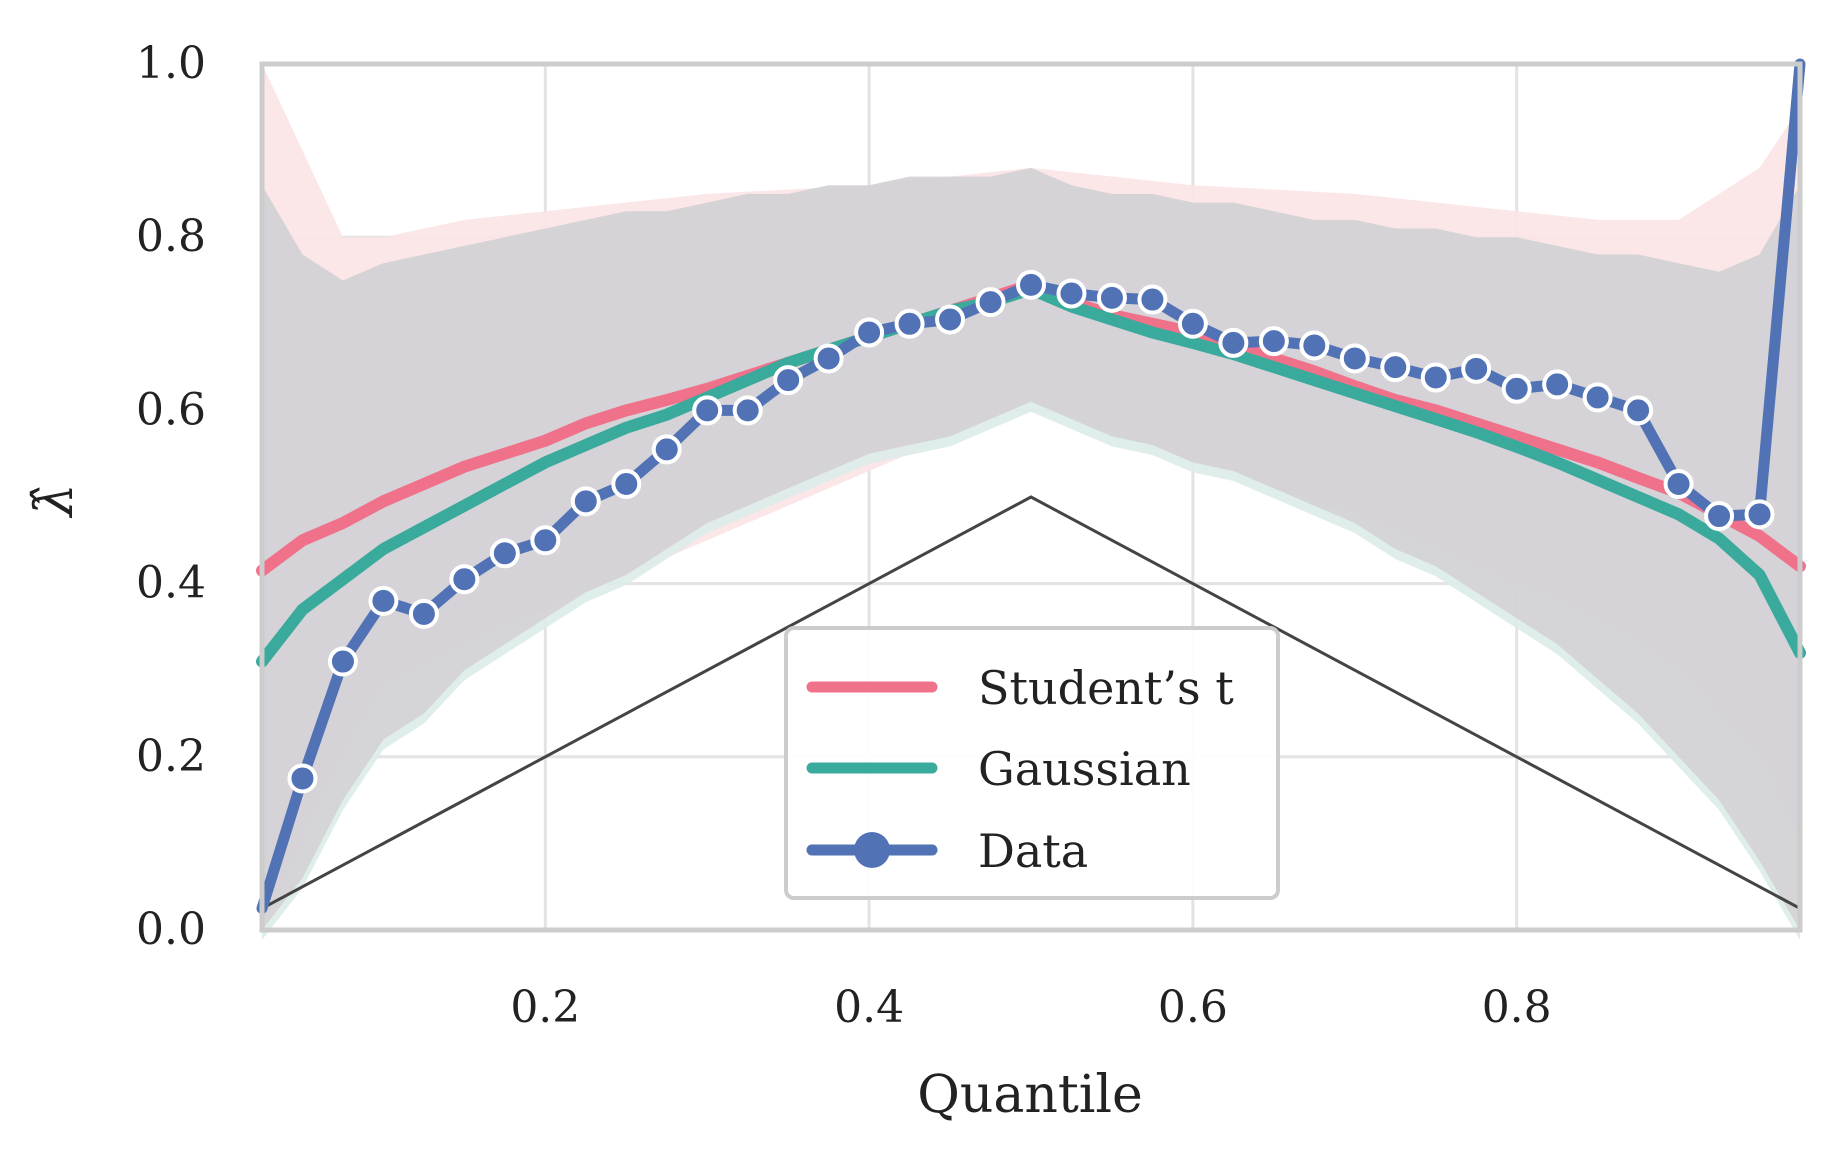 Image resolution: width=1846 pixels, height=1154 pixels. What do you see at coordinates (1030, 1095) in the screenshot?
I see `x-axis-title: Quantile` at bounding box center [1030, 1095].